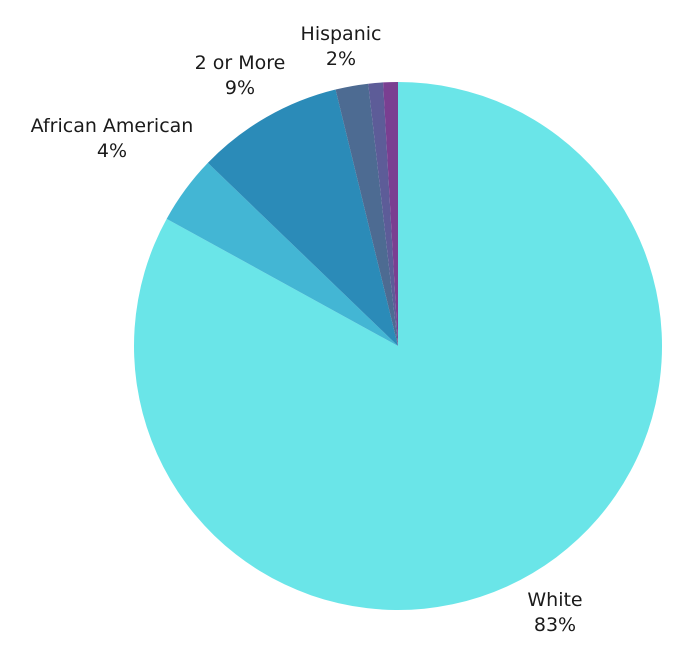 The width and height of the screenshot is (687, 658). What do you see at coordinates (240, 63) in the screenshot?
I see `slice-label-2-or-more: 2 or More` at bounding box center [240, 63].